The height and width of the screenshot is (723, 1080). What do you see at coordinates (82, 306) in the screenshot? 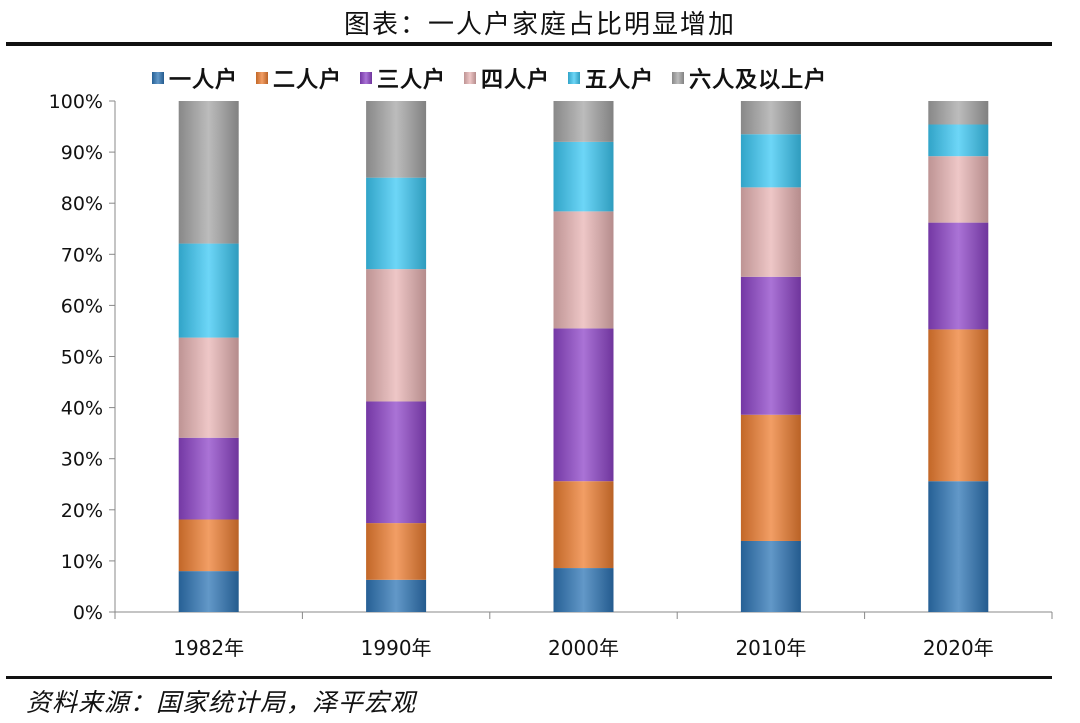
I see `y-tick-label: 60%` at bounding box center [82, 306].